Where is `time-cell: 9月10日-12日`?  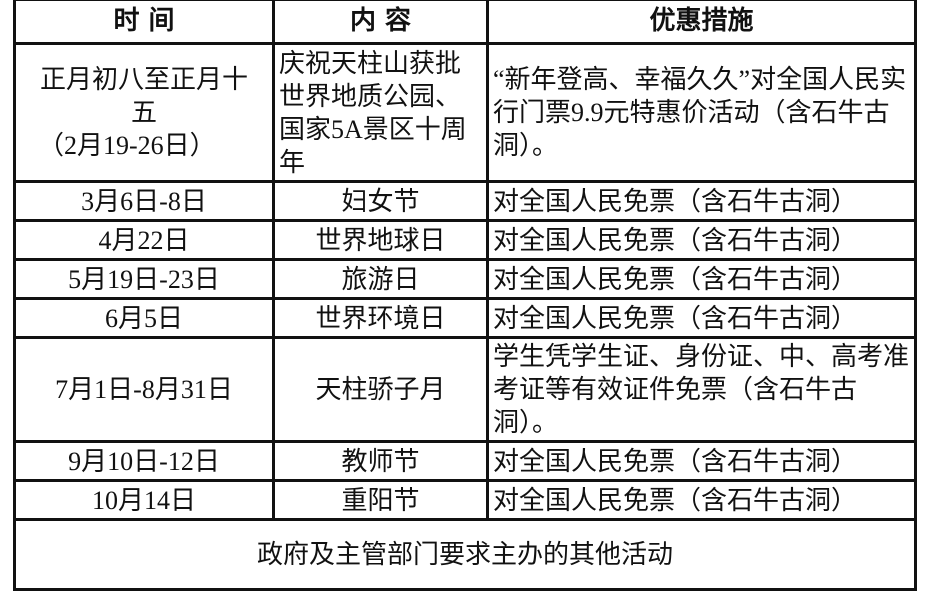
time-cell: 9月10日-12日 is located at coordinates (144, 461).